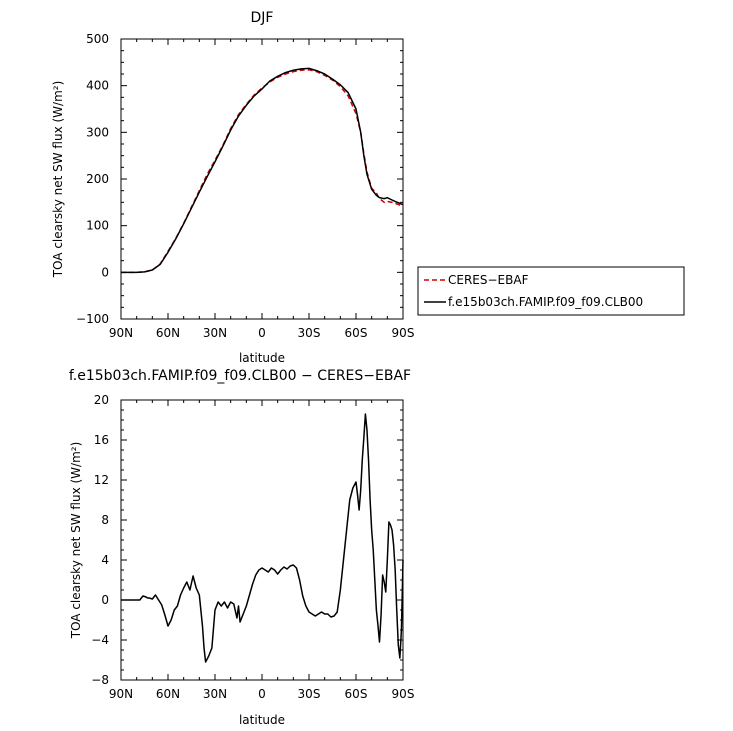 This screenshot has width=733, height=731. I want to click on bottom-x-tick-label: 90N, so click(121, 694).